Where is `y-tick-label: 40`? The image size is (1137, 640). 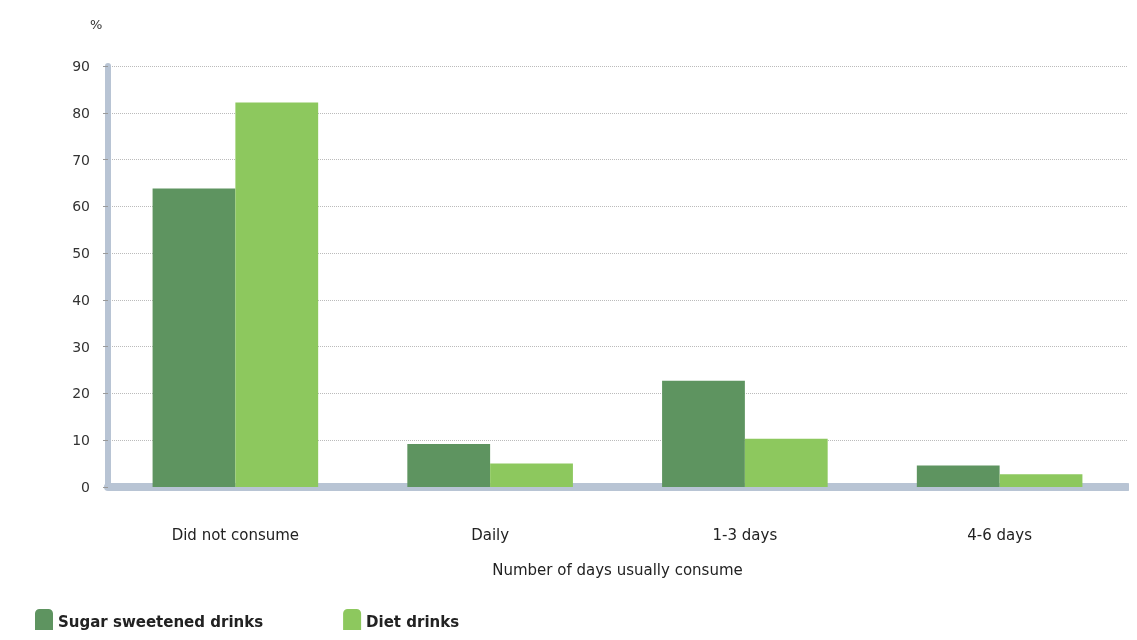
y-tick-label: 40 is located at coordinates (81, 299).